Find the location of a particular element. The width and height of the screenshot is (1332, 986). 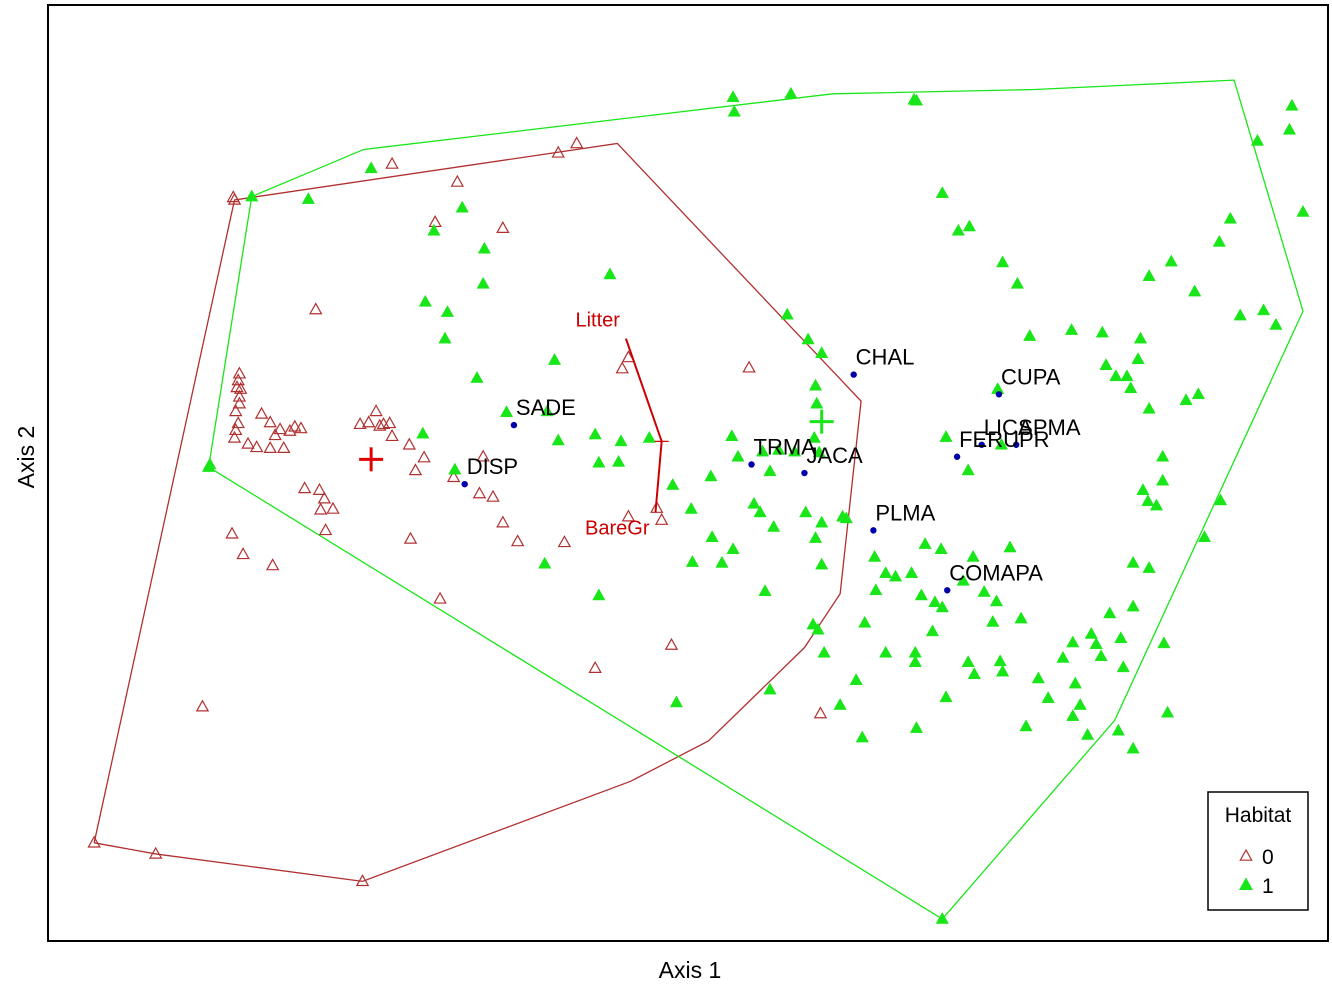

legend-box is located at coordinates (1258, 851).